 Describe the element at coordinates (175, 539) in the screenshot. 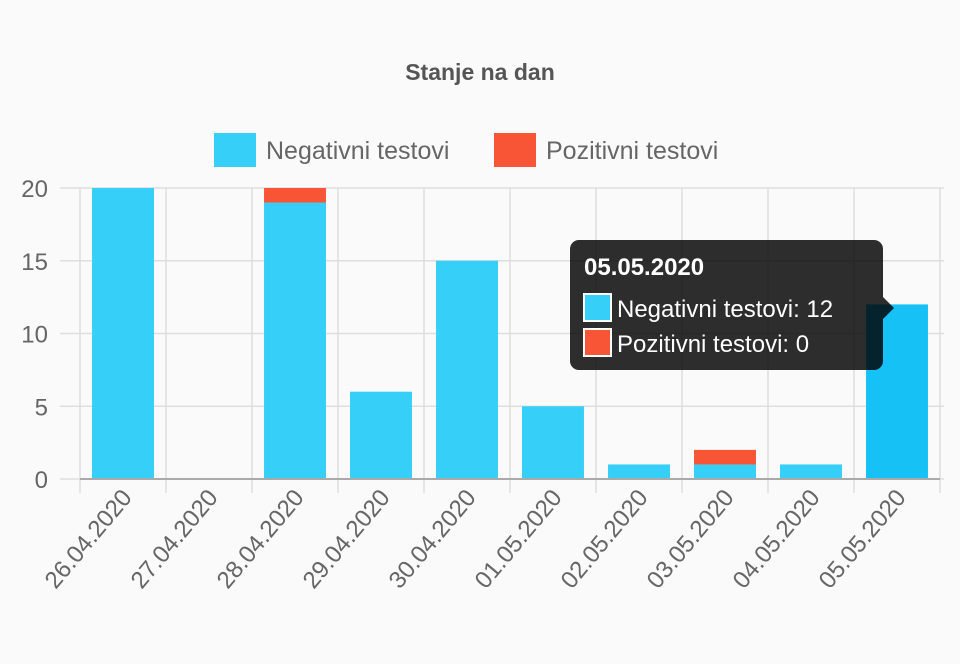

I see `x-tick-label: 27.04.2020` at that location.